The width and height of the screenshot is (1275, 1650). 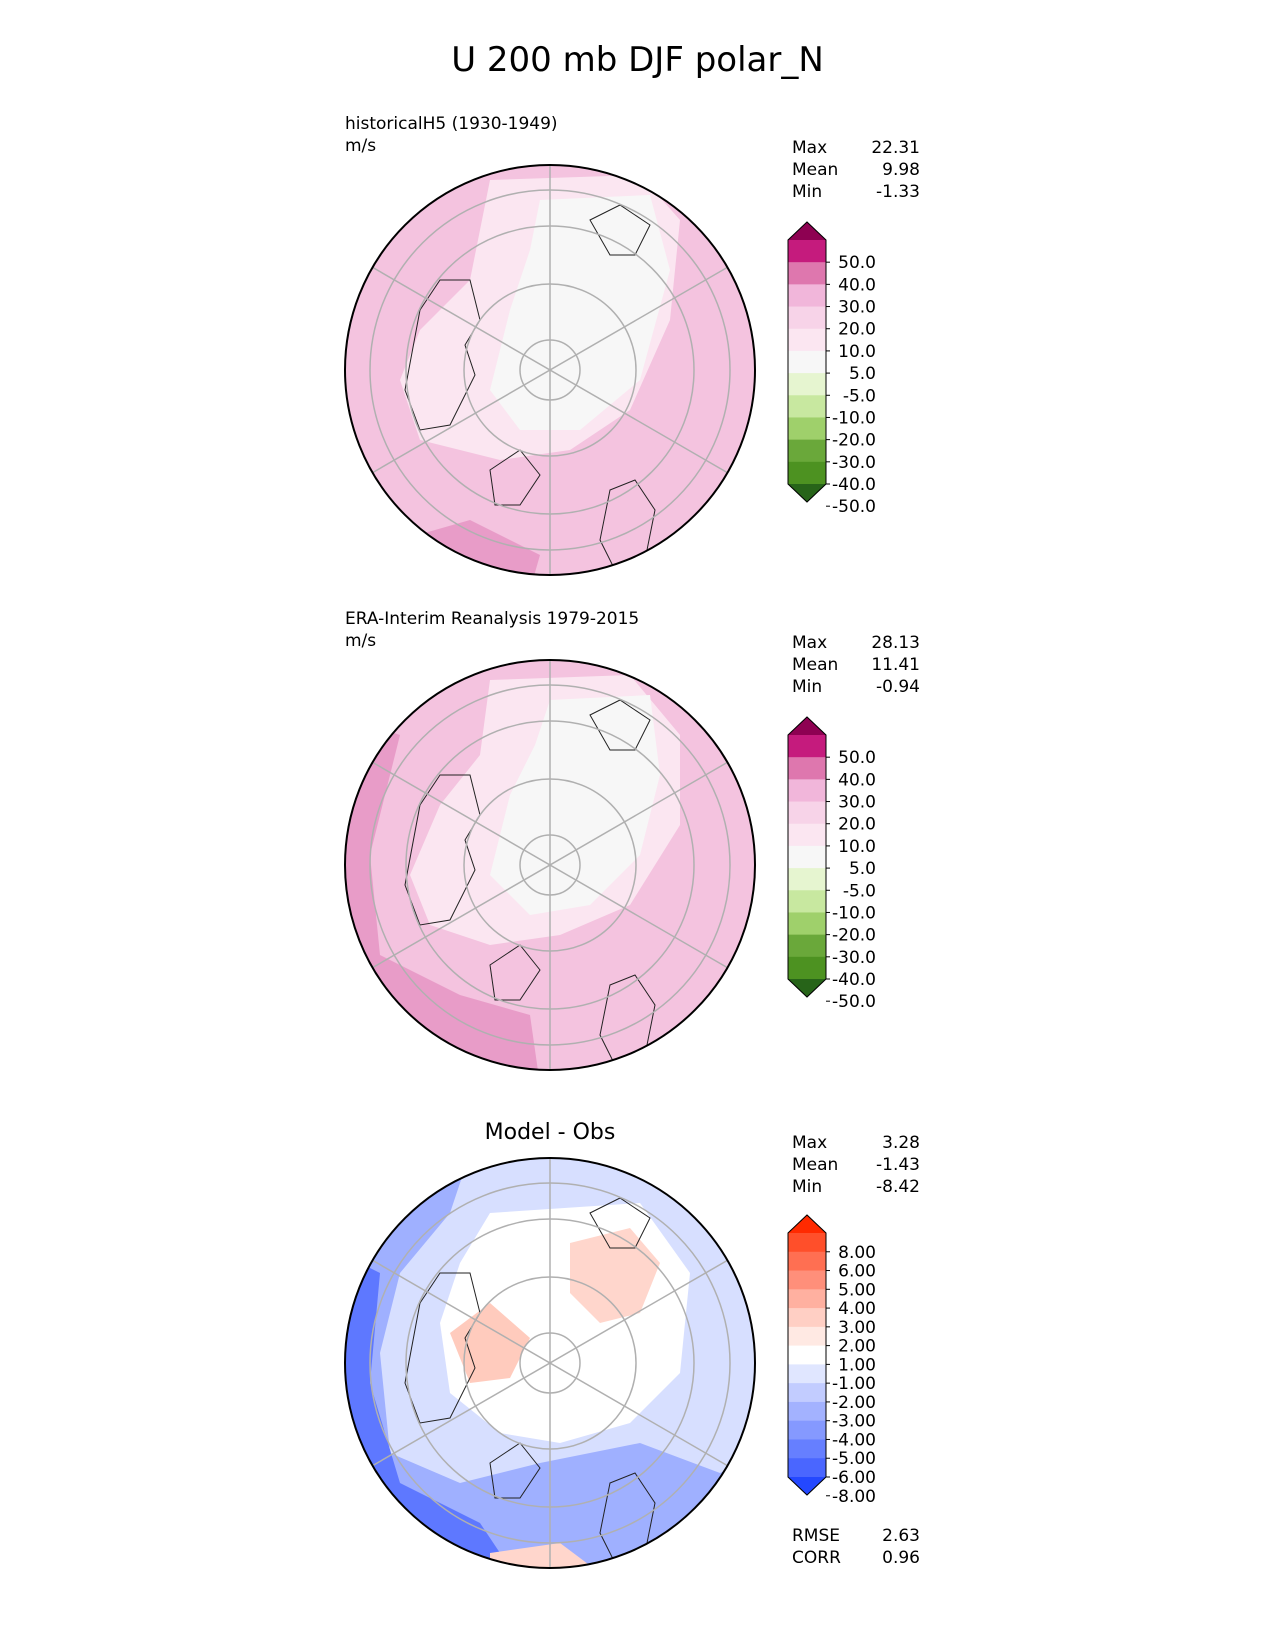 I want to click on stat-min: Min -1.33, so click(x=856, y=192).